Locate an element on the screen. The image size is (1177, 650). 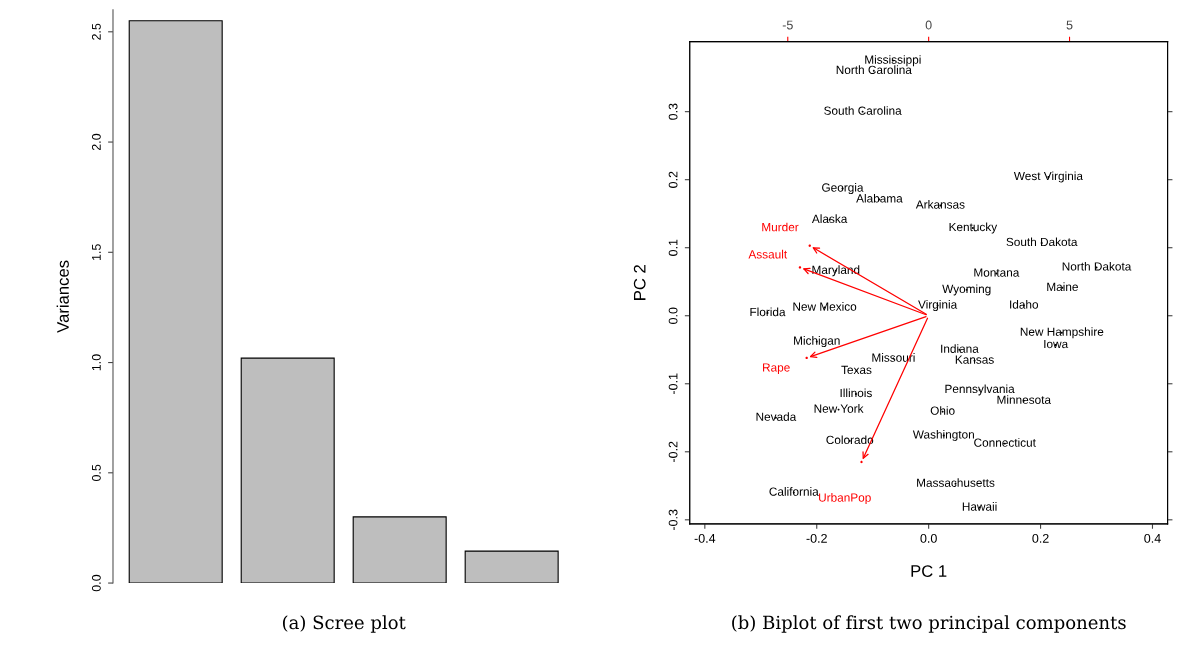
x-tick-label: 0.4 is located at coordinates (1152, 538).